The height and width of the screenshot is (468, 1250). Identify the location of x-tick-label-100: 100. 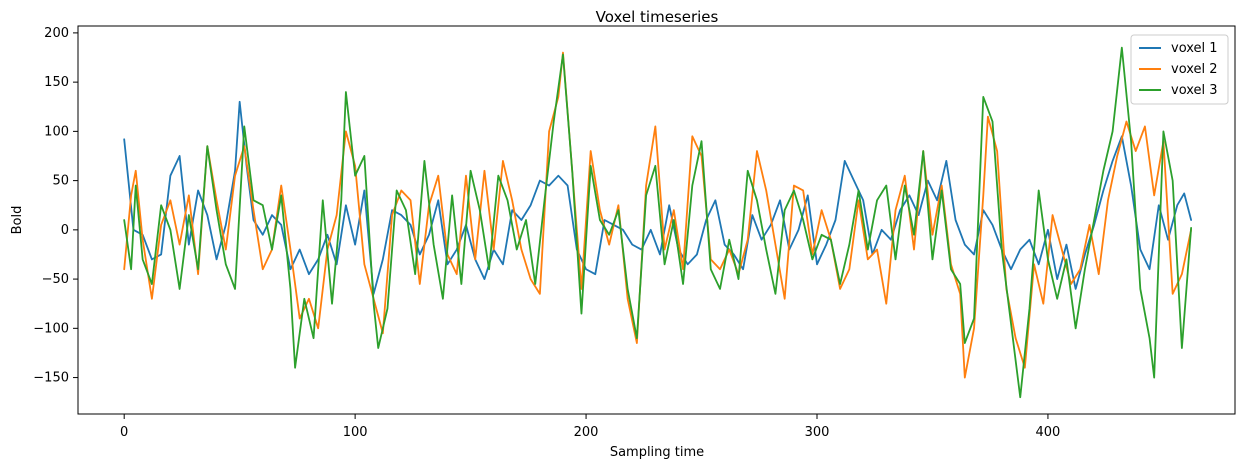
(355, 432).